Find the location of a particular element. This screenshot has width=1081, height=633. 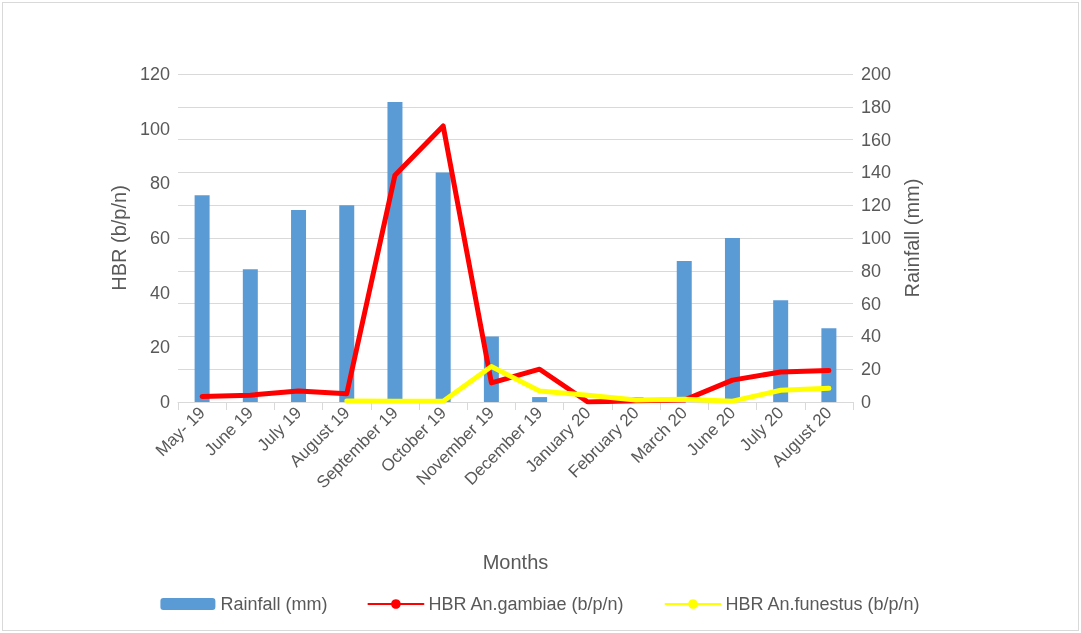

y2-tick-label: 120 is located at coordinates (876, 205).